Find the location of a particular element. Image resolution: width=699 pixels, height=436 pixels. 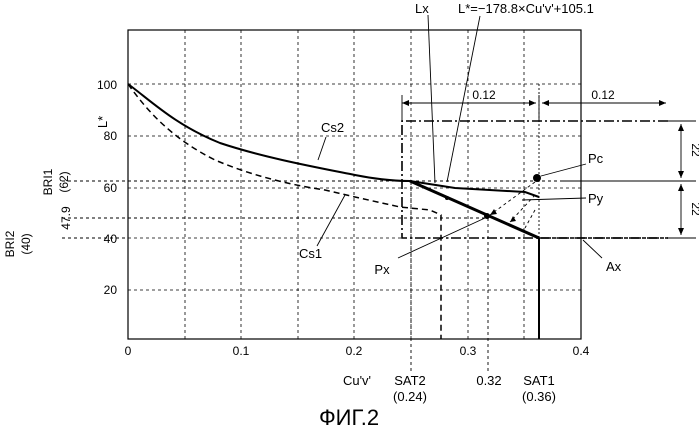

py-label: Py is located at coordinates (596, 198).